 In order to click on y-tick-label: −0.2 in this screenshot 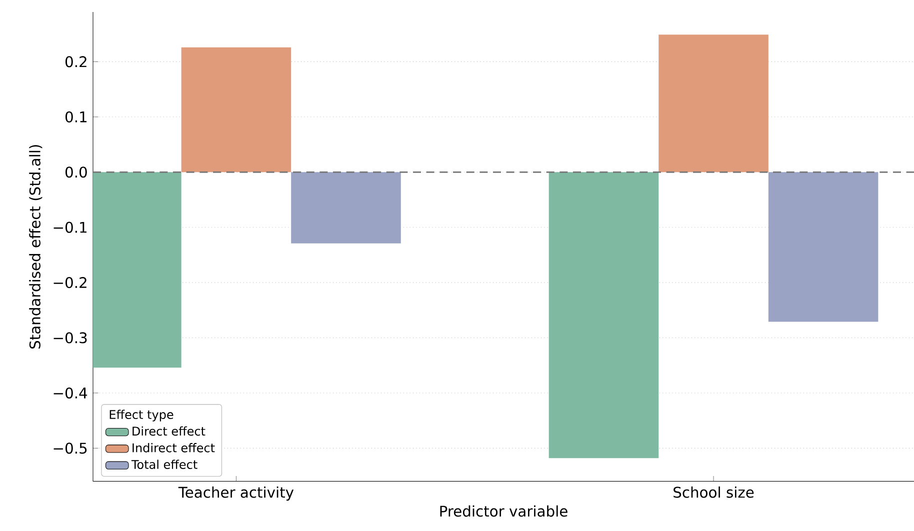, I will do `click(70, 282)`.